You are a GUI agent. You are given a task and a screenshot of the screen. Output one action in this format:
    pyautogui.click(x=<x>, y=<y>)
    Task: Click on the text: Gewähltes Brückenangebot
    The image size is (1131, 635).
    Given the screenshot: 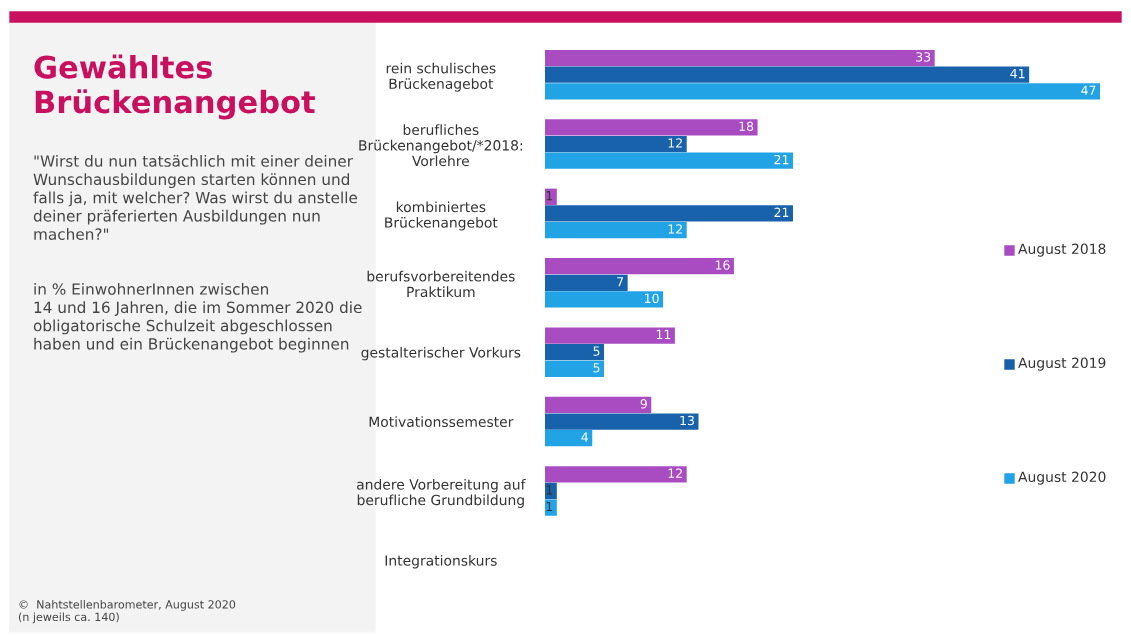 What is the action you would take?
    pyautogui.click(x=174, y=87)
    